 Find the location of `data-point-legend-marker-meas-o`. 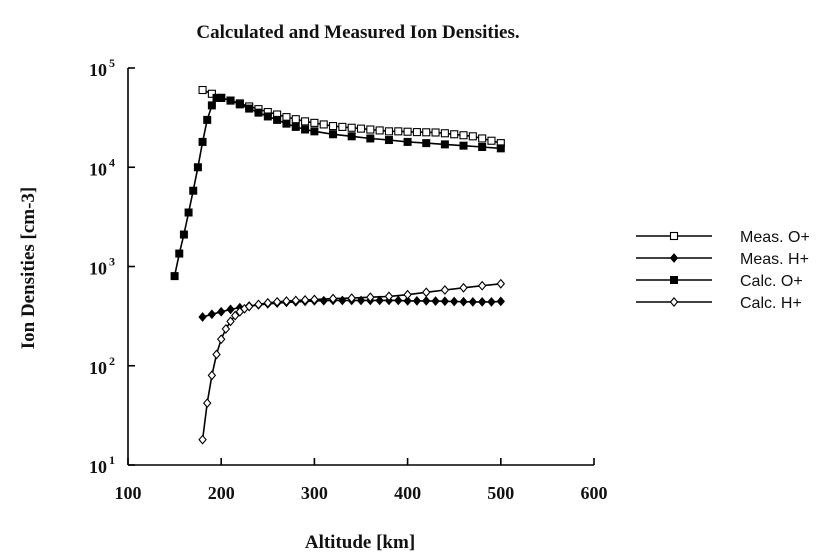

data-point-legend-marker-meas-o is located at coordinates (674, 236).